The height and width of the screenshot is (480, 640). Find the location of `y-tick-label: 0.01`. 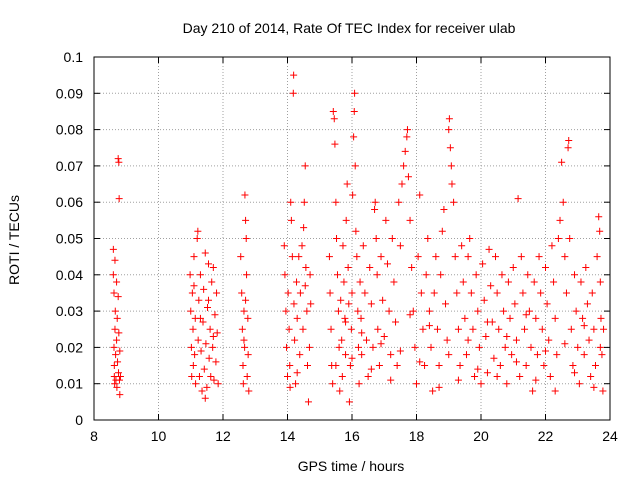

y-tick-label: 0.01 is located at coordinates (69, 384).